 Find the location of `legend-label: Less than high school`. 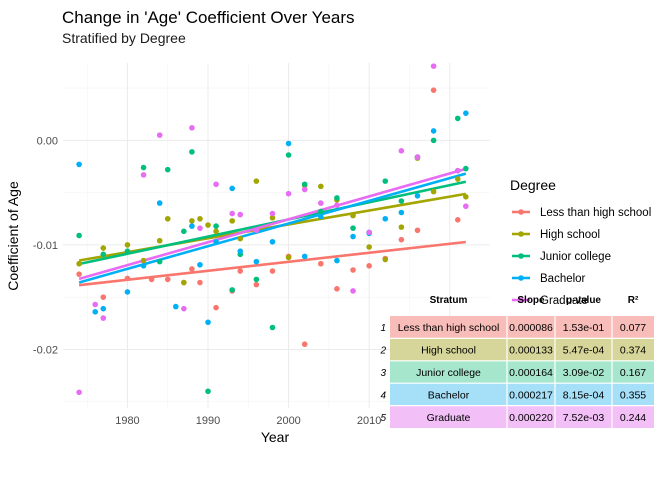

legend-label: Less than high school is located at coordinates (595, 213).